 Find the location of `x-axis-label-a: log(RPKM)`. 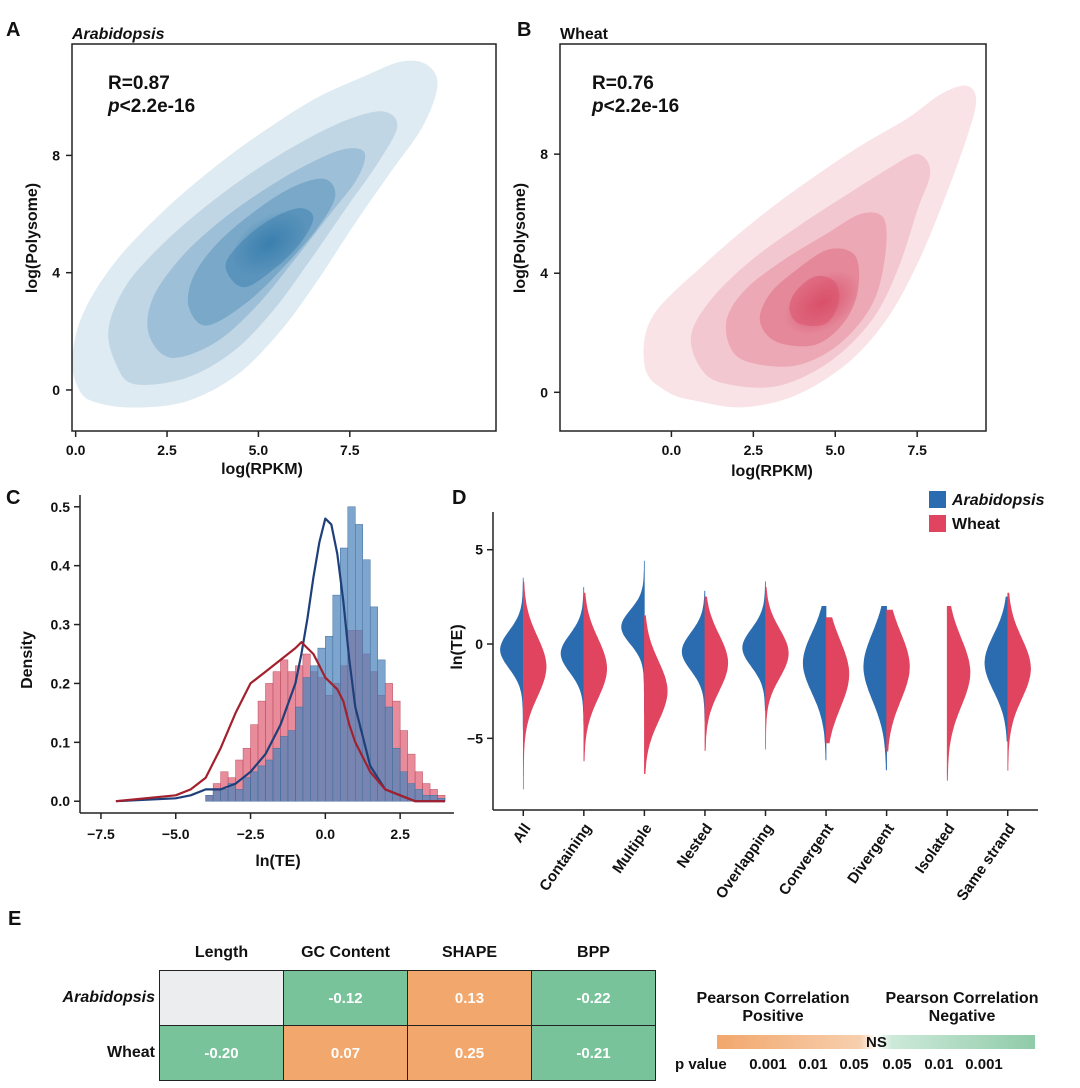

x-axis-label-a: log(RPKM) is located at coordinates (262, 469).